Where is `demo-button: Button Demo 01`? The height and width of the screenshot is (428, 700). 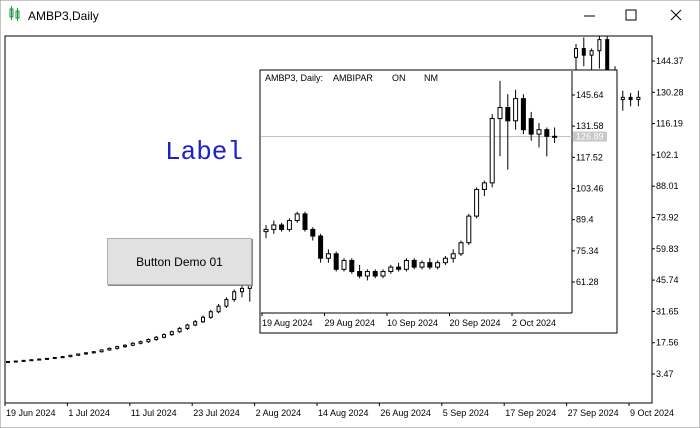 demo-button: Button Demo 01 is located at coordinates (179, 261).